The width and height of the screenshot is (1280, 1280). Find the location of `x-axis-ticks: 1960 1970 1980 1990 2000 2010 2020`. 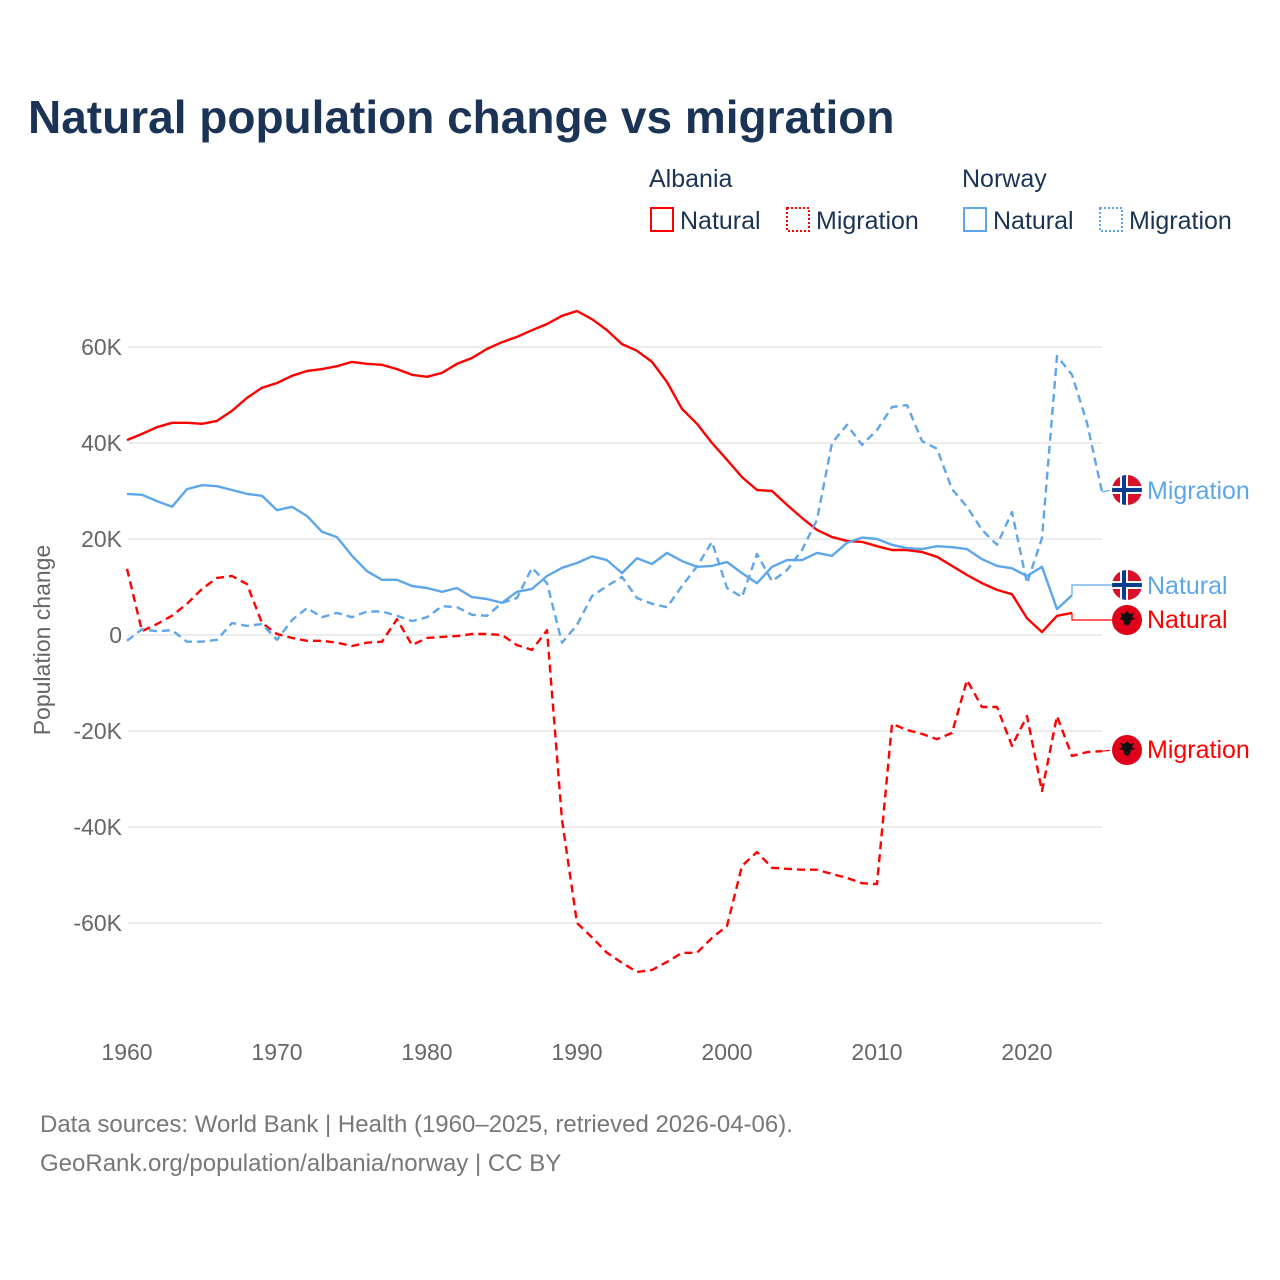

x-axis-ticks: 1960 1970 1980 1990 2000 2010 2020 is located at coordinates (576, 1052).